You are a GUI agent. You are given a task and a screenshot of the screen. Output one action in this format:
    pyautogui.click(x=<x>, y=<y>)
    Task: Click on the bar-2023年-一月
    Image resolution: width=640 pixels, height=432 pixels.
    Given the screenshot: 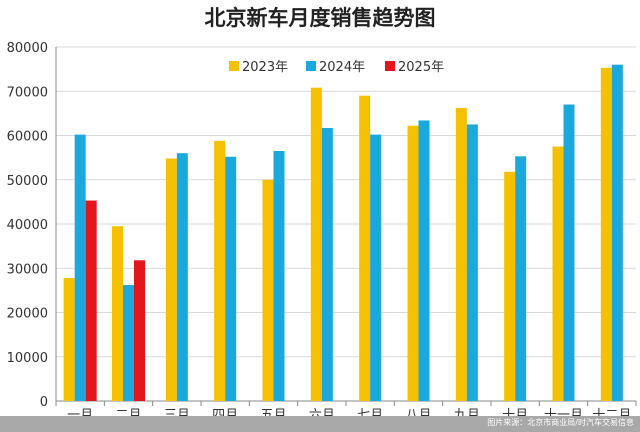 What is the action you would take?
    pyautogui.click(x=69, y=339)
    